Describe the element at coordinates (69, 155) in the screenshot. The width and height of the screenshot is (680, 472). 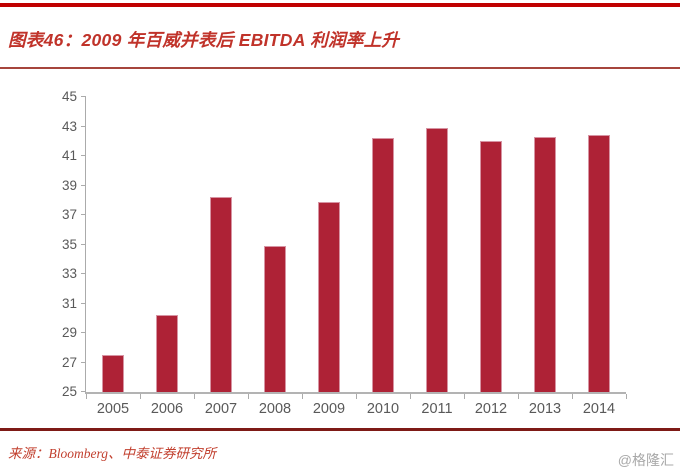
I see `y-tick-label: 41` at that location.